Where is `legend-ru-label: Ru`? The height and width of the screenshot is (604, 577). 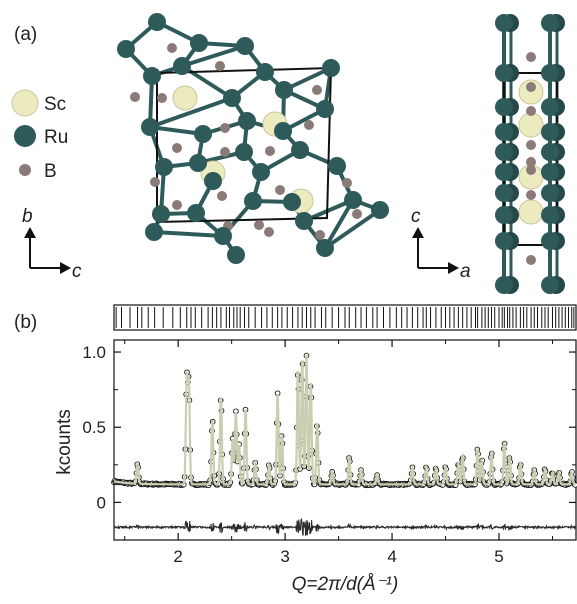 legend-ru-label: Ru is located at coordinates (56, 137).